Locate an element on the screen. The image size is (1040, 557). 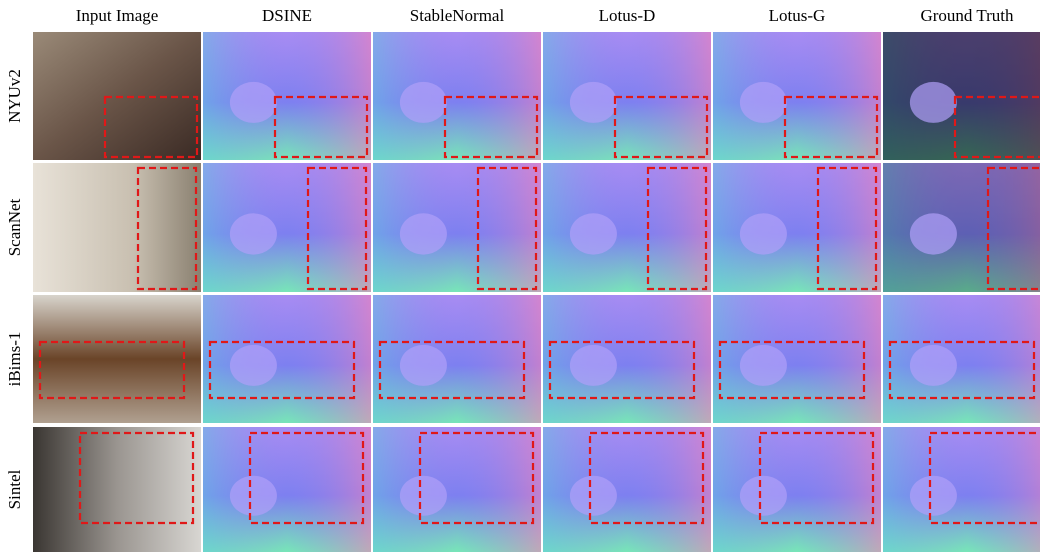
column-header: Lotus-D is located at coordinates (627, 15).